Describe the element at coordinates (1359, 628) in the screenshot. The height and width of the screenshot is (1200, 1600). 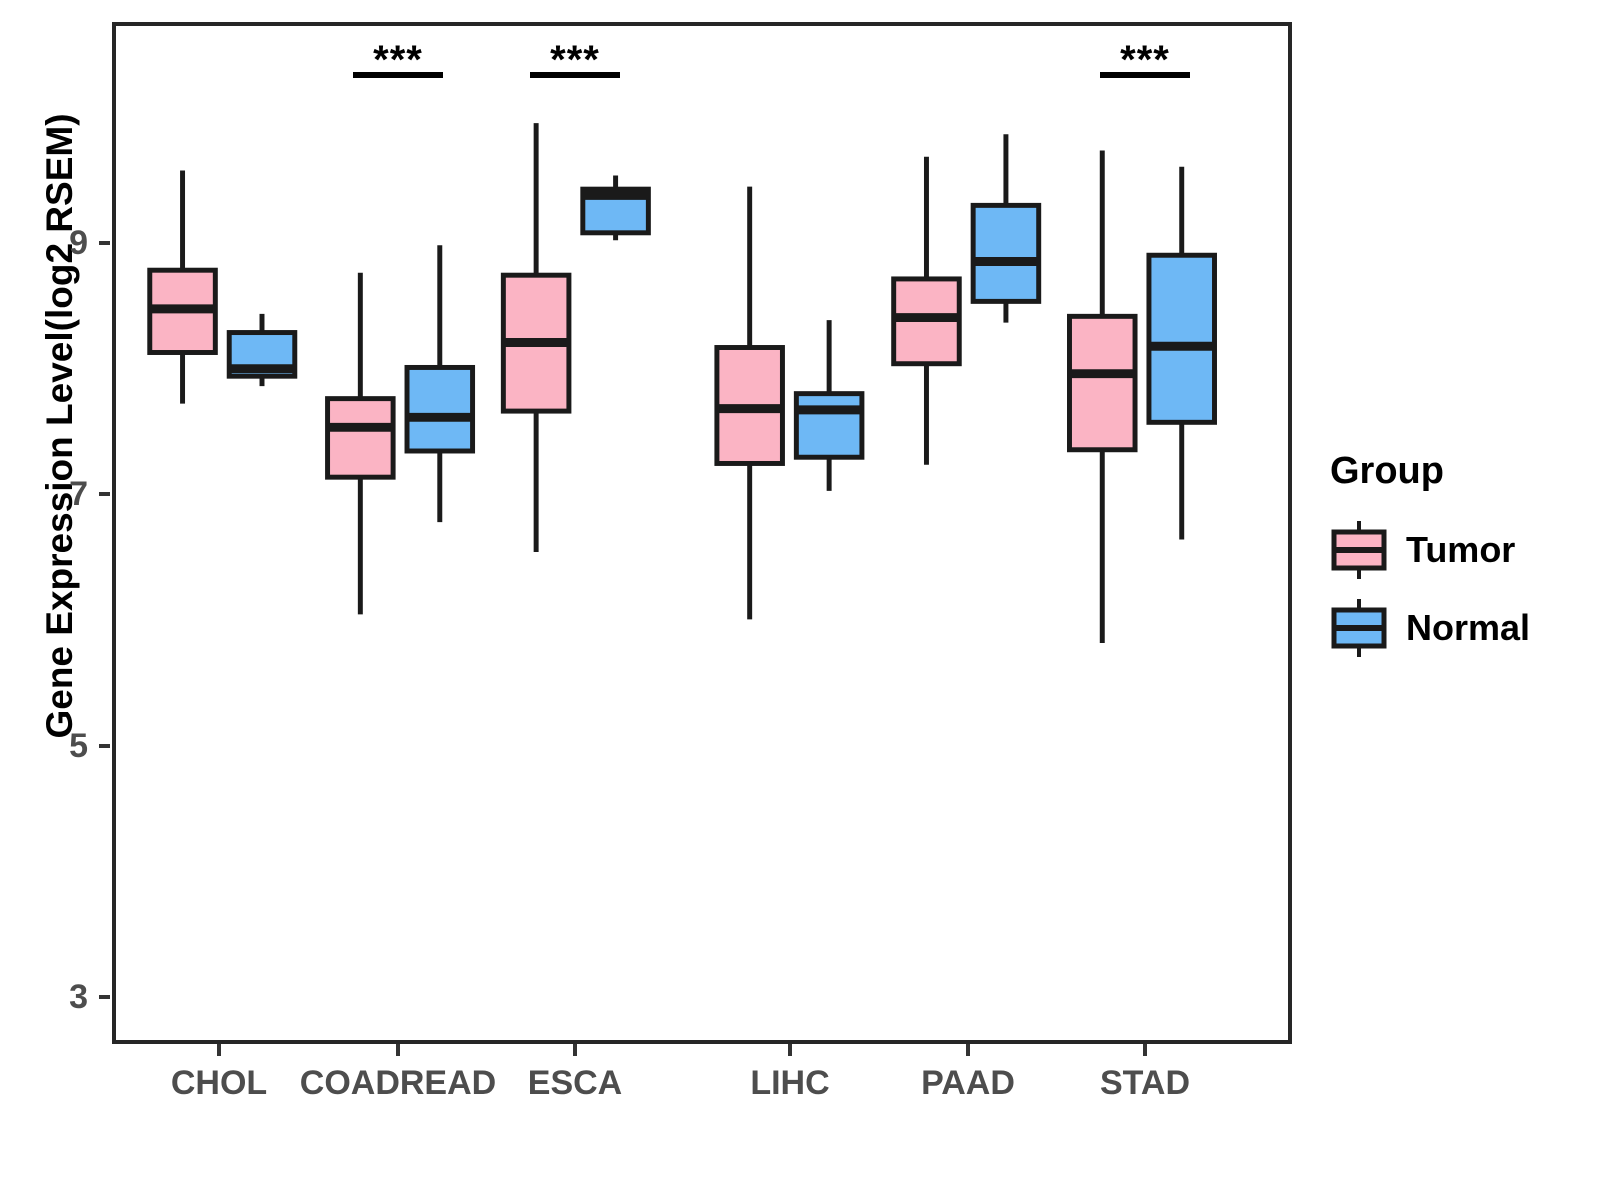
I see `legend-key-normal` at that location.